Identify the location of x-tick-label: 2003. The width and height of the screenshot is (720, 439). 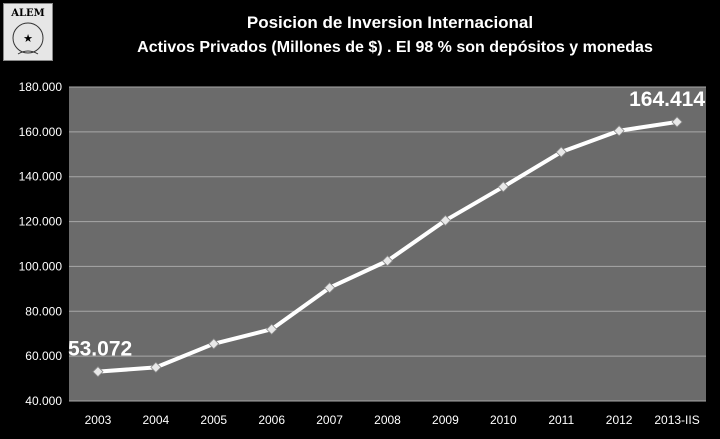
(98, 420).